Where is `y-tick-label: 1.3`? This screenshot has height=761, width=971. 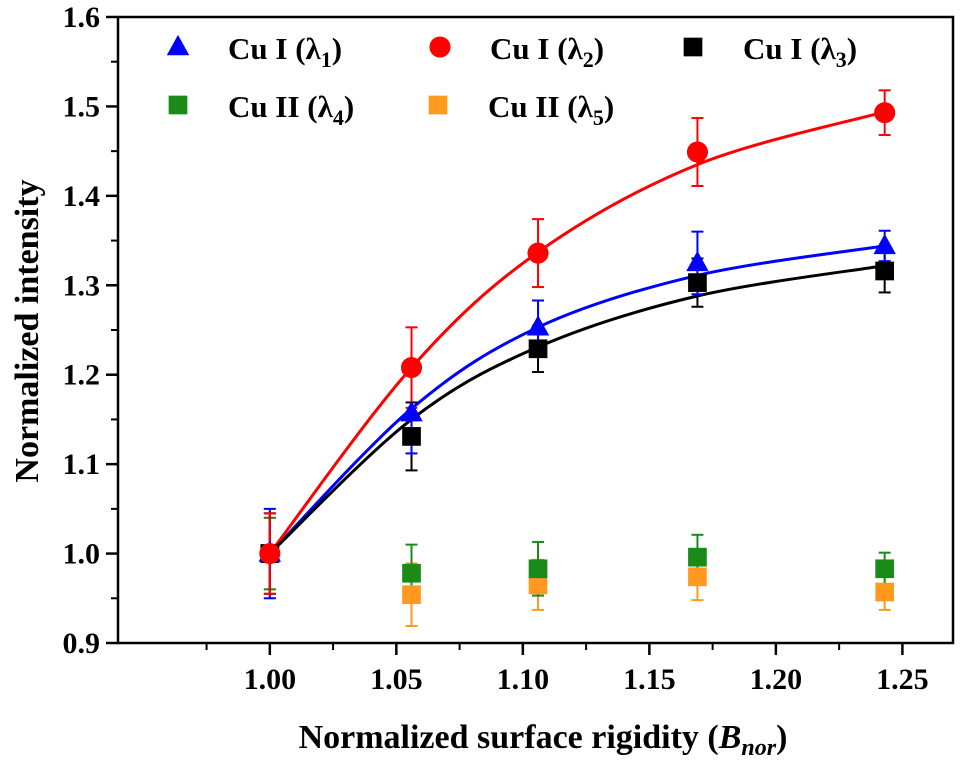
y-tick-label: 1.3 is located at coordinates (82, 285).